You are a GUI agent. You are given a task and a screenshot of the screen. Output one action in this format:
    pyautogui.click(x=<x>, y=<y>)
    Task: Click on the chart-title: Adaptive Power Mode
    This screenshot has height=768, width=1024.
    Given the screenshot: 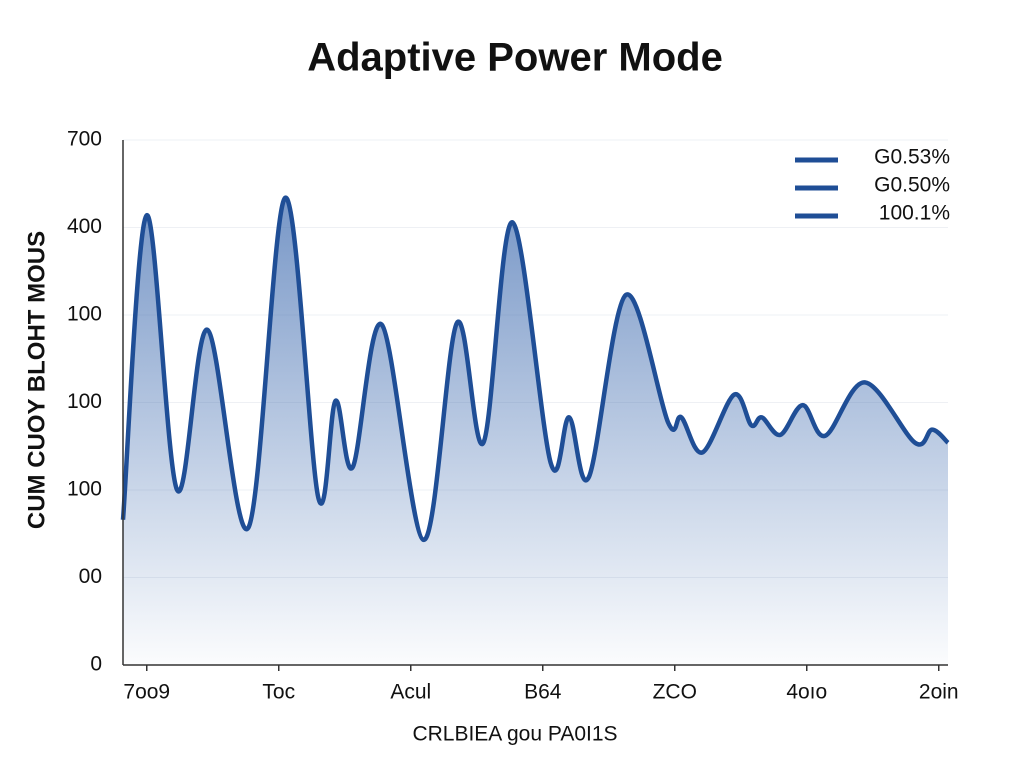 What is the action you would take?
    pyautogui.click(x=515, y=58)
    